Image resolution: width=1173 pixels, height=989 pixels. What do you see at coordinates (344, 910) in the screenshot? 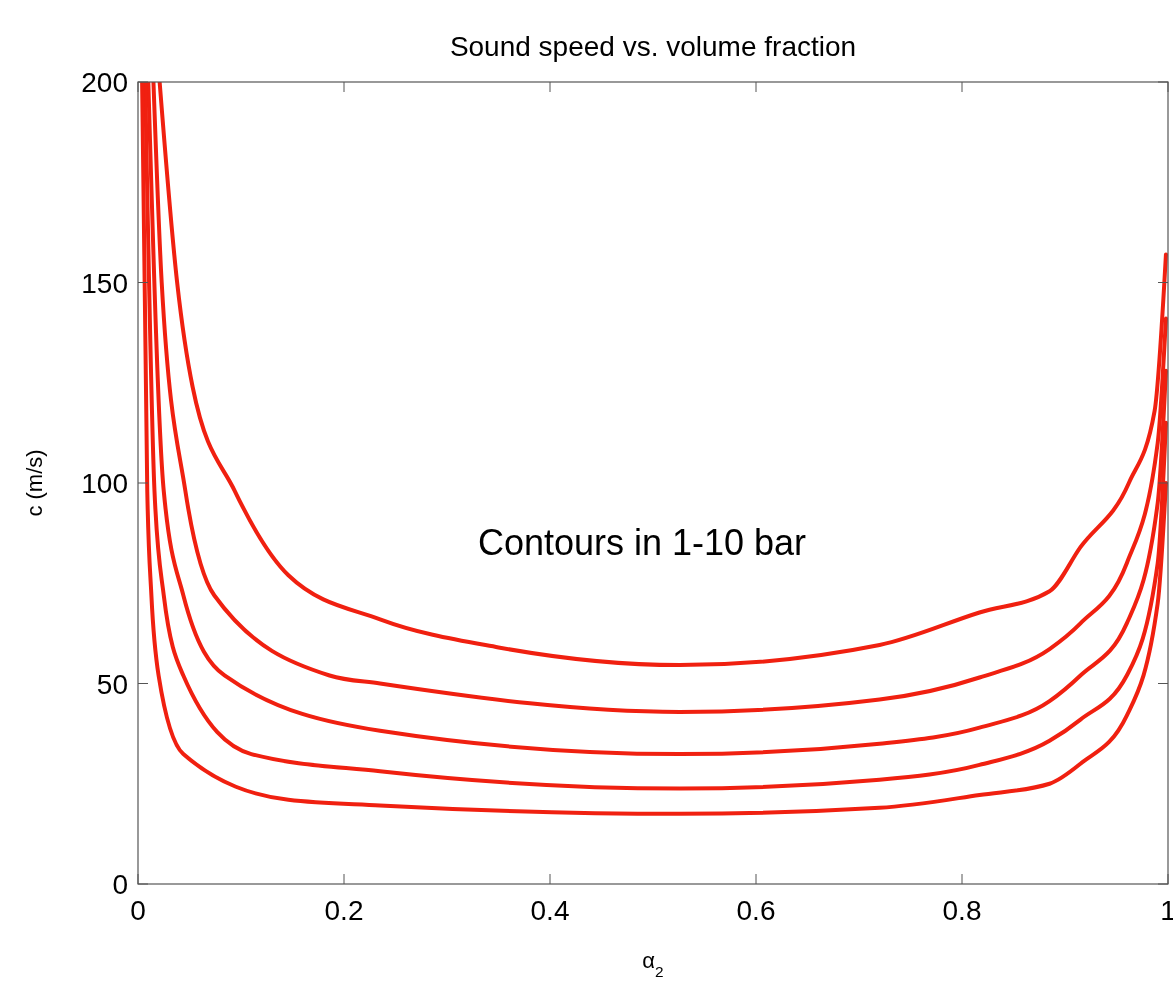
I see `x-tick-label: 0.2` at bounding box center [344, 910].